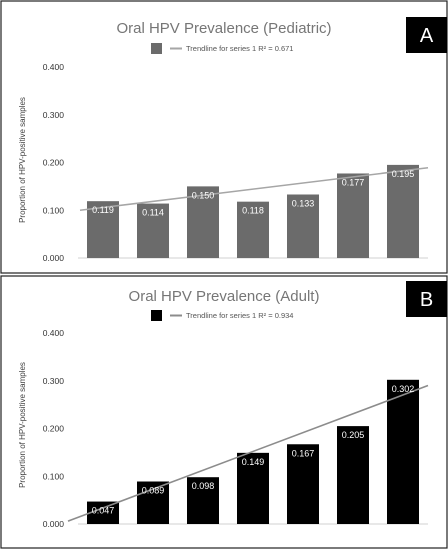 Image resolution: width=448 pixels, height=550 pixels. What do you see at coordinates (253, 193) in the screenshot?
I see `data-labels-a: 0.119 0.114 0.150 0.118 0.133 0.177 0.195` at bounding box center [253, 193].